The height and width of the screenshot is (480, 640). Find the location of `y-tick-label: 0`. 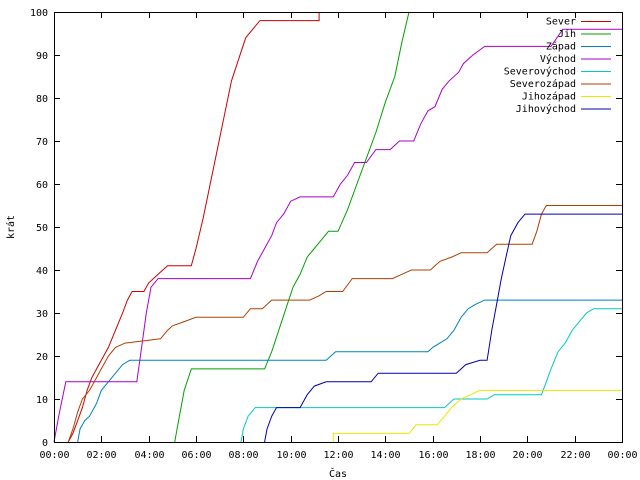

y-tick-label: 0 is located at coordinates (45, 443).